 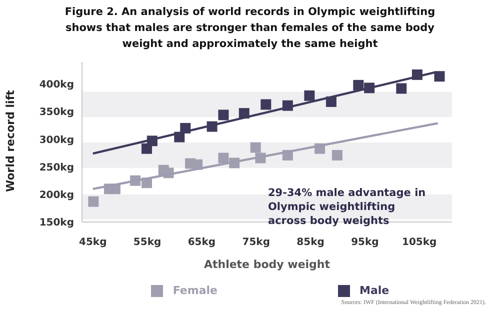 What do you see at coordinates (10, 141) in the screenshot?
I see `y-axis-title: World record lift` at bounding box center [10, 141].